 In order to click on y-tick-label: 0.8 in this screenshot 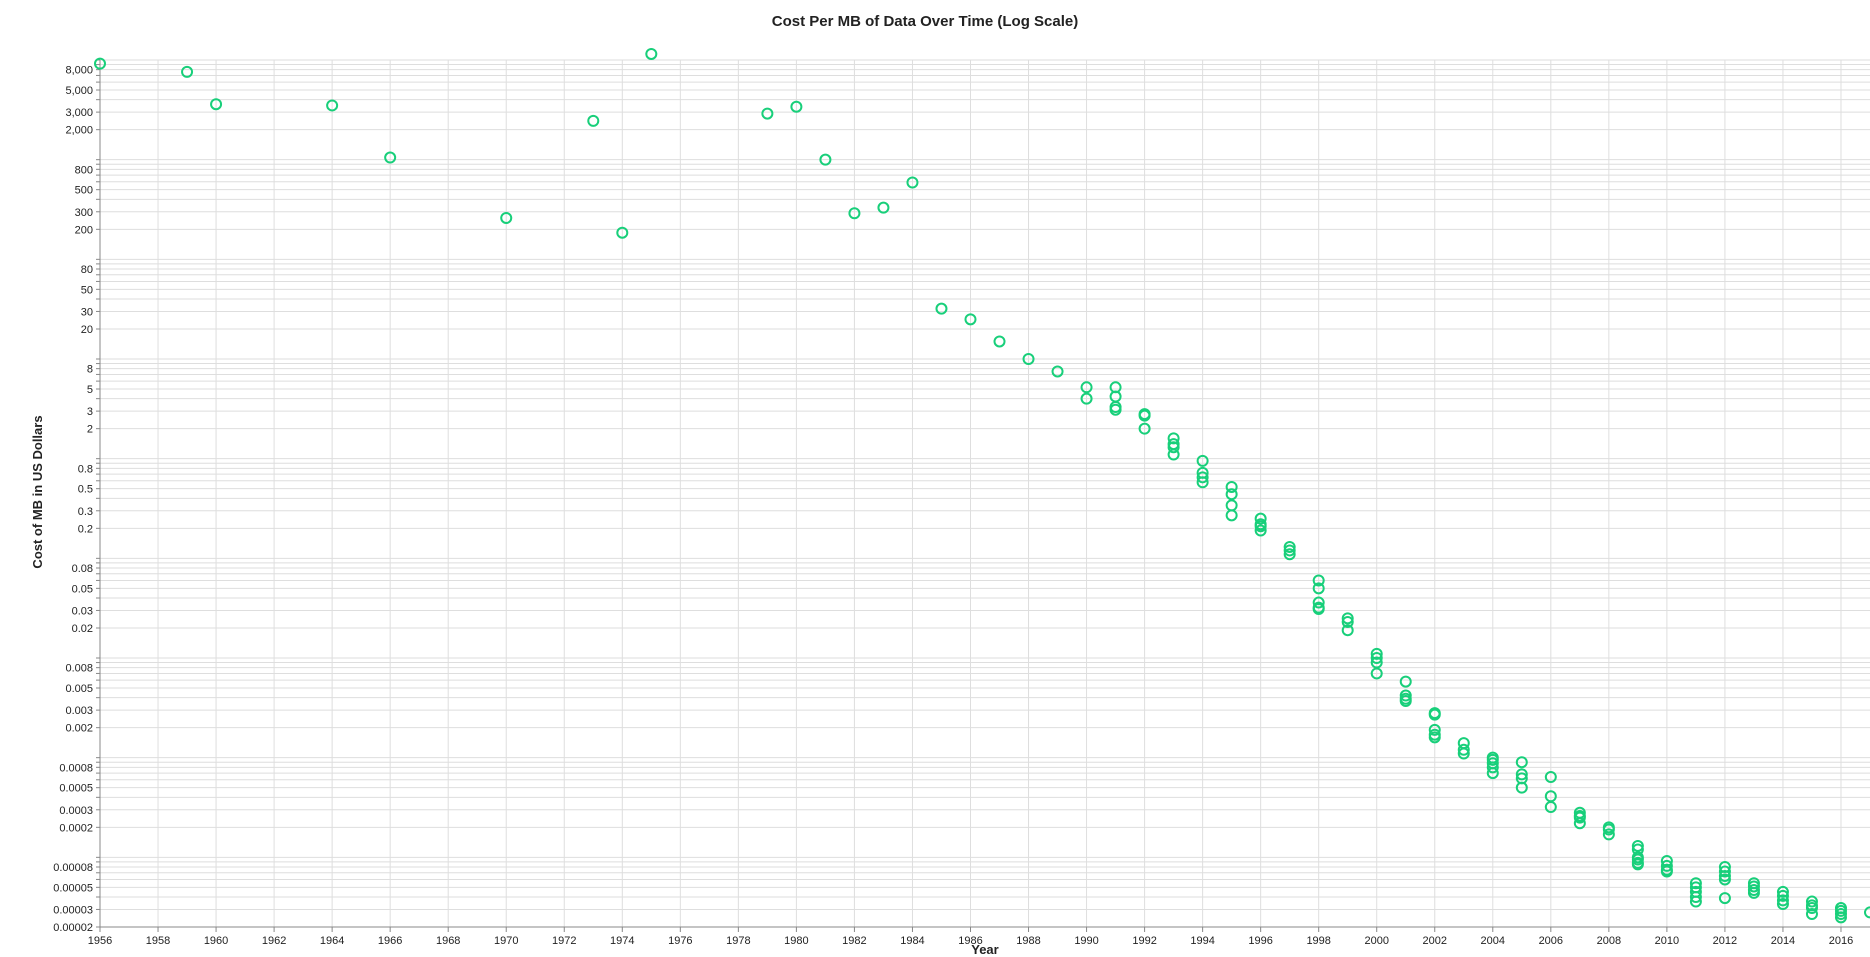, I will do `click(85, 469)`.